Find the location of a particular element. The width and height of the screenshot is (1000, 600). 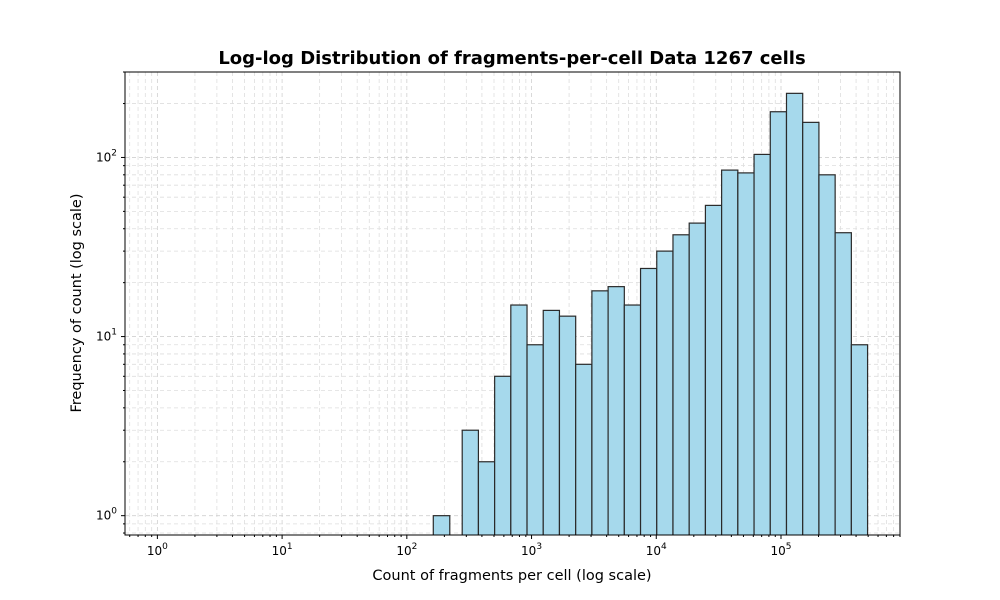

y-tick-label: 10² is located at coordinates (106, 156).